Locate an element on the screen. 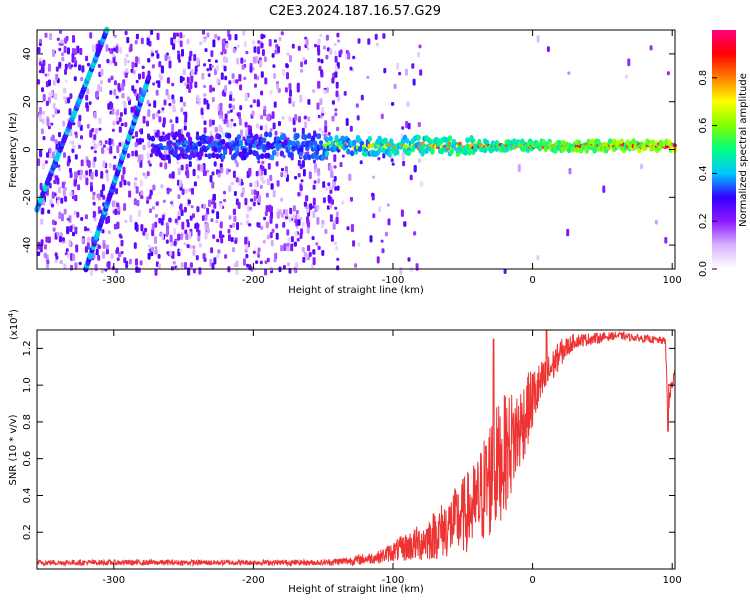 Image resolution: width=750 pixels, height=604 pixels. y-tick-label: 0.4 is located at coordinates (27, 496).